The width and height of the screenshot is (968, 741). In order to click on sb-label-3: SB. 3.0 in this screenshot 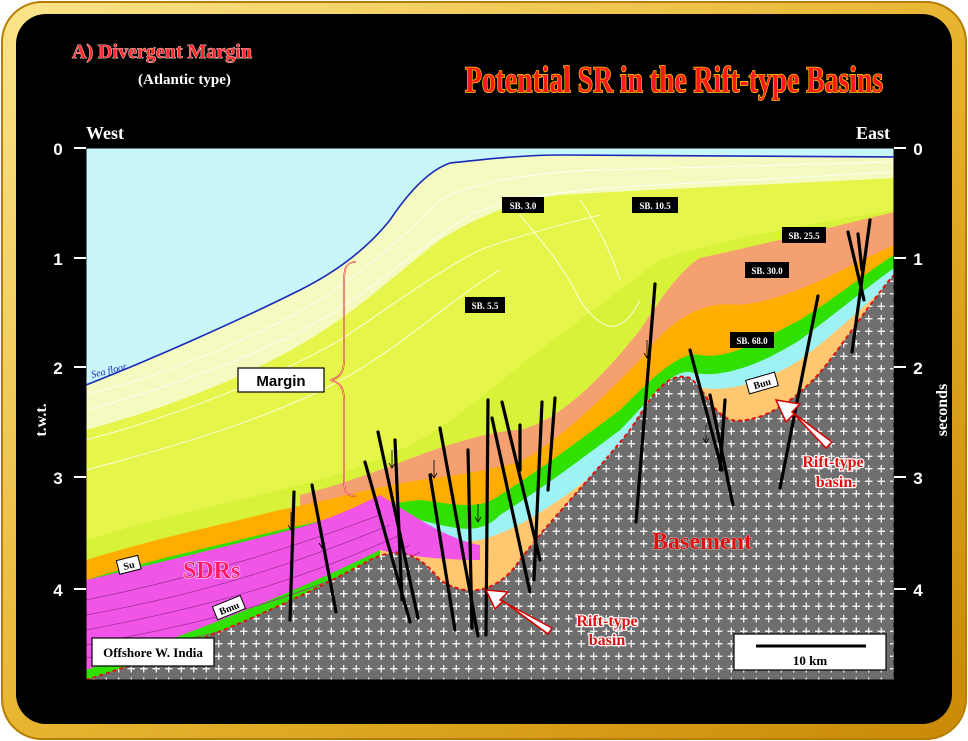, I will do `click(523, 206)`.